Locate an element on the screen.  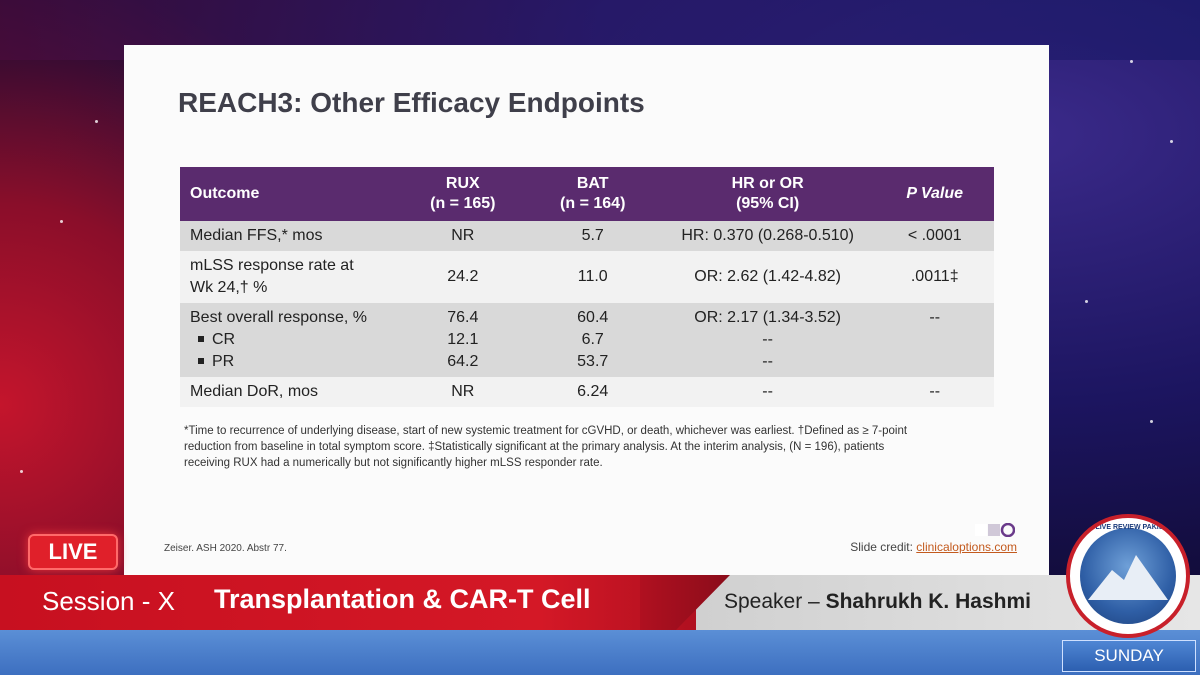
header-bat: BAT (n = 164) is located at coordinates (592, 194).